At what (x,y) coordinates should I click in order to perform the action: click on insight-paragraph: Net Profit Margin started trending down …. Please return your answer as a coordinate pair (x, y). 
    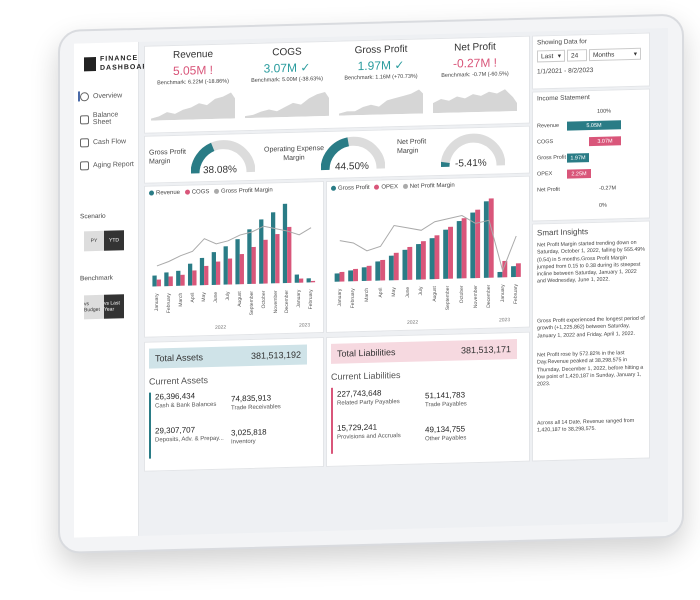
    Looking at the image, I should click on (591, 262).